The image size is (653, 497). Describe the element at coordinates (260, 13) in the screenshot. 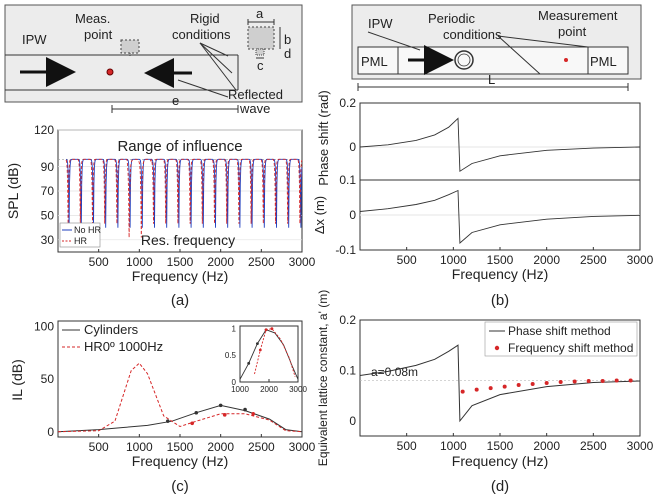

I see `dim-a-label: a` at that location.